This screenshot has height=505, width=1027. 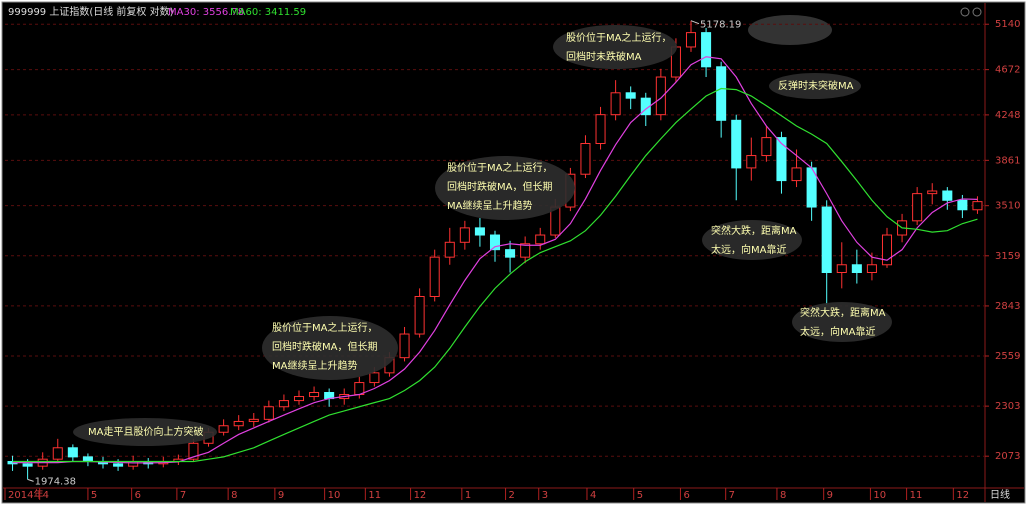 What do you see at coordinates (512, 495) in the screenshot?
I see `x-tick-label: 2` at bounding box center [512, 495].